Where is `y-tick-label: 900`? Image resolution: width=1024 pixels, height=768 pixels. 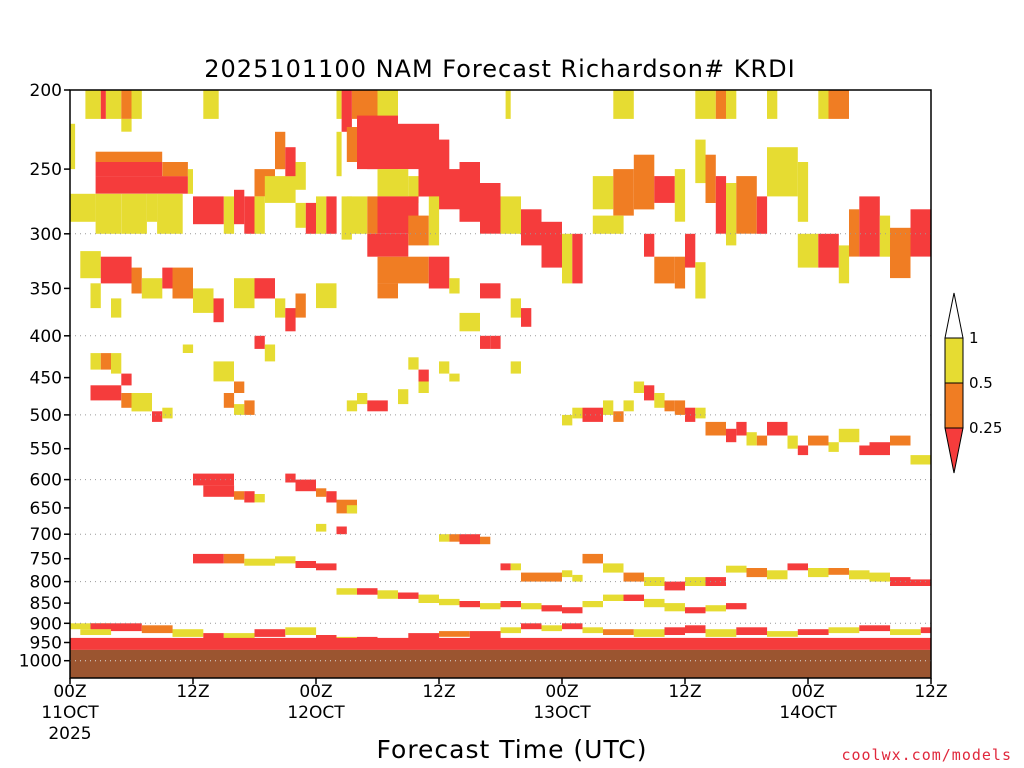 y-tick-label: 900 is located at coordinates (46, 624).